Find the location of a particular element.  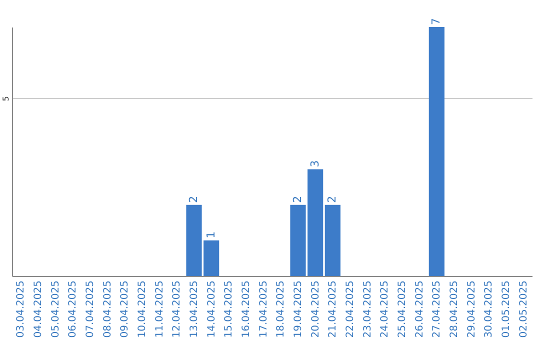

x-tick-label: 08.04.2025 is located at coordinates (108, 309).